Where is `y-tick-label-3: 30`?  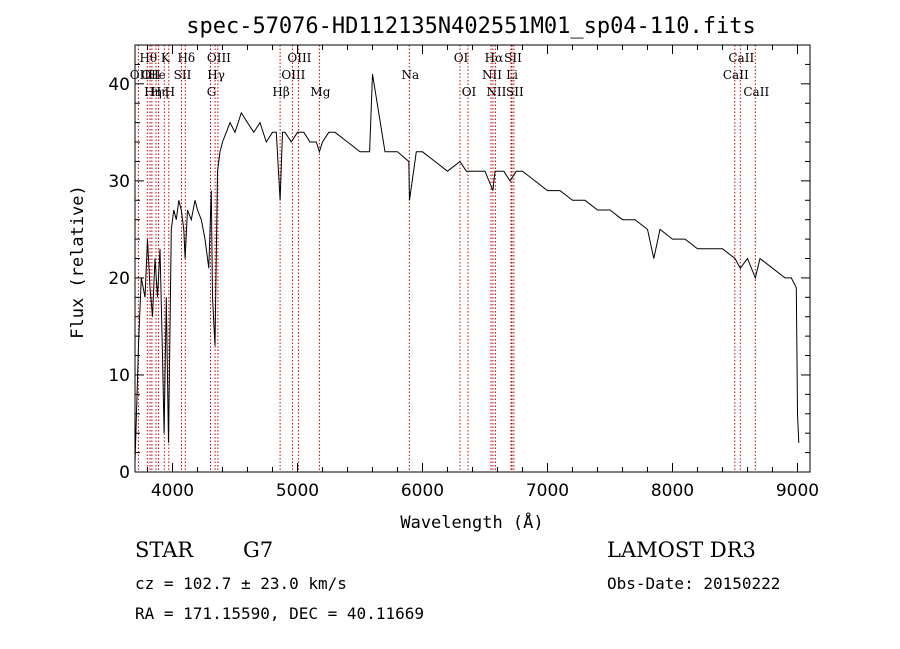
y-tick-label-3: 30 is located at coordinates (119, 182).